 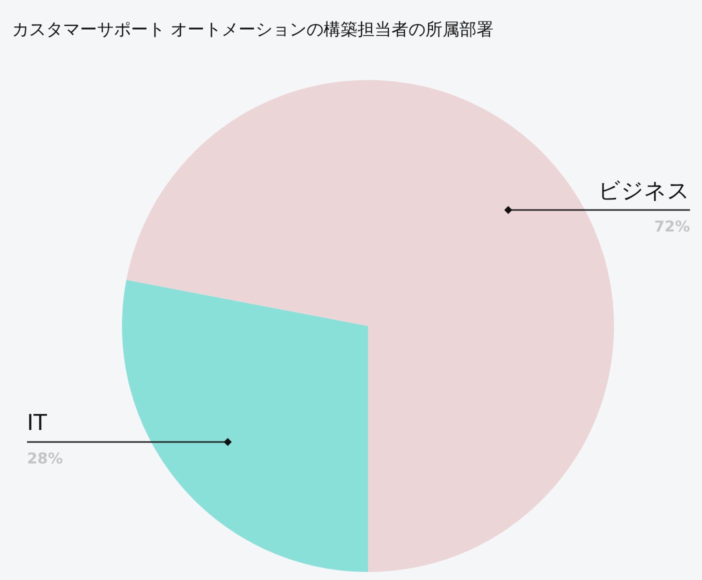 What do you see at coordinates (644, 191) in the screenshot?
I see `slice-label: ビジネス` at bounding box center [644, 191].